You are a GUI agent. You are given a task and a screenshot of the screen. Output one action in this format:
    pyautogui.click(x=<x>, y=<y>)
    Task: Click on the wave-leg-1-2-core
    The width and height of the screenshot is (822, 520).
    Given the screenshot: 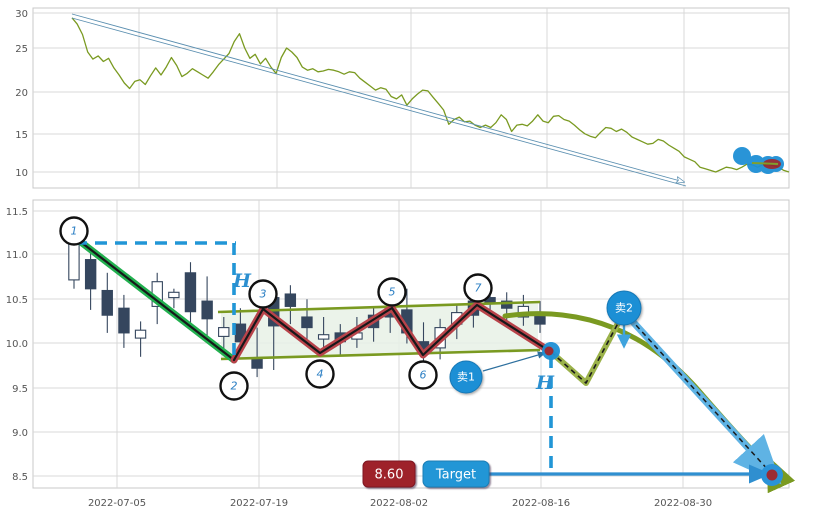 What is the action you would take?
    pyautogui.click(x=153, y=298)
    